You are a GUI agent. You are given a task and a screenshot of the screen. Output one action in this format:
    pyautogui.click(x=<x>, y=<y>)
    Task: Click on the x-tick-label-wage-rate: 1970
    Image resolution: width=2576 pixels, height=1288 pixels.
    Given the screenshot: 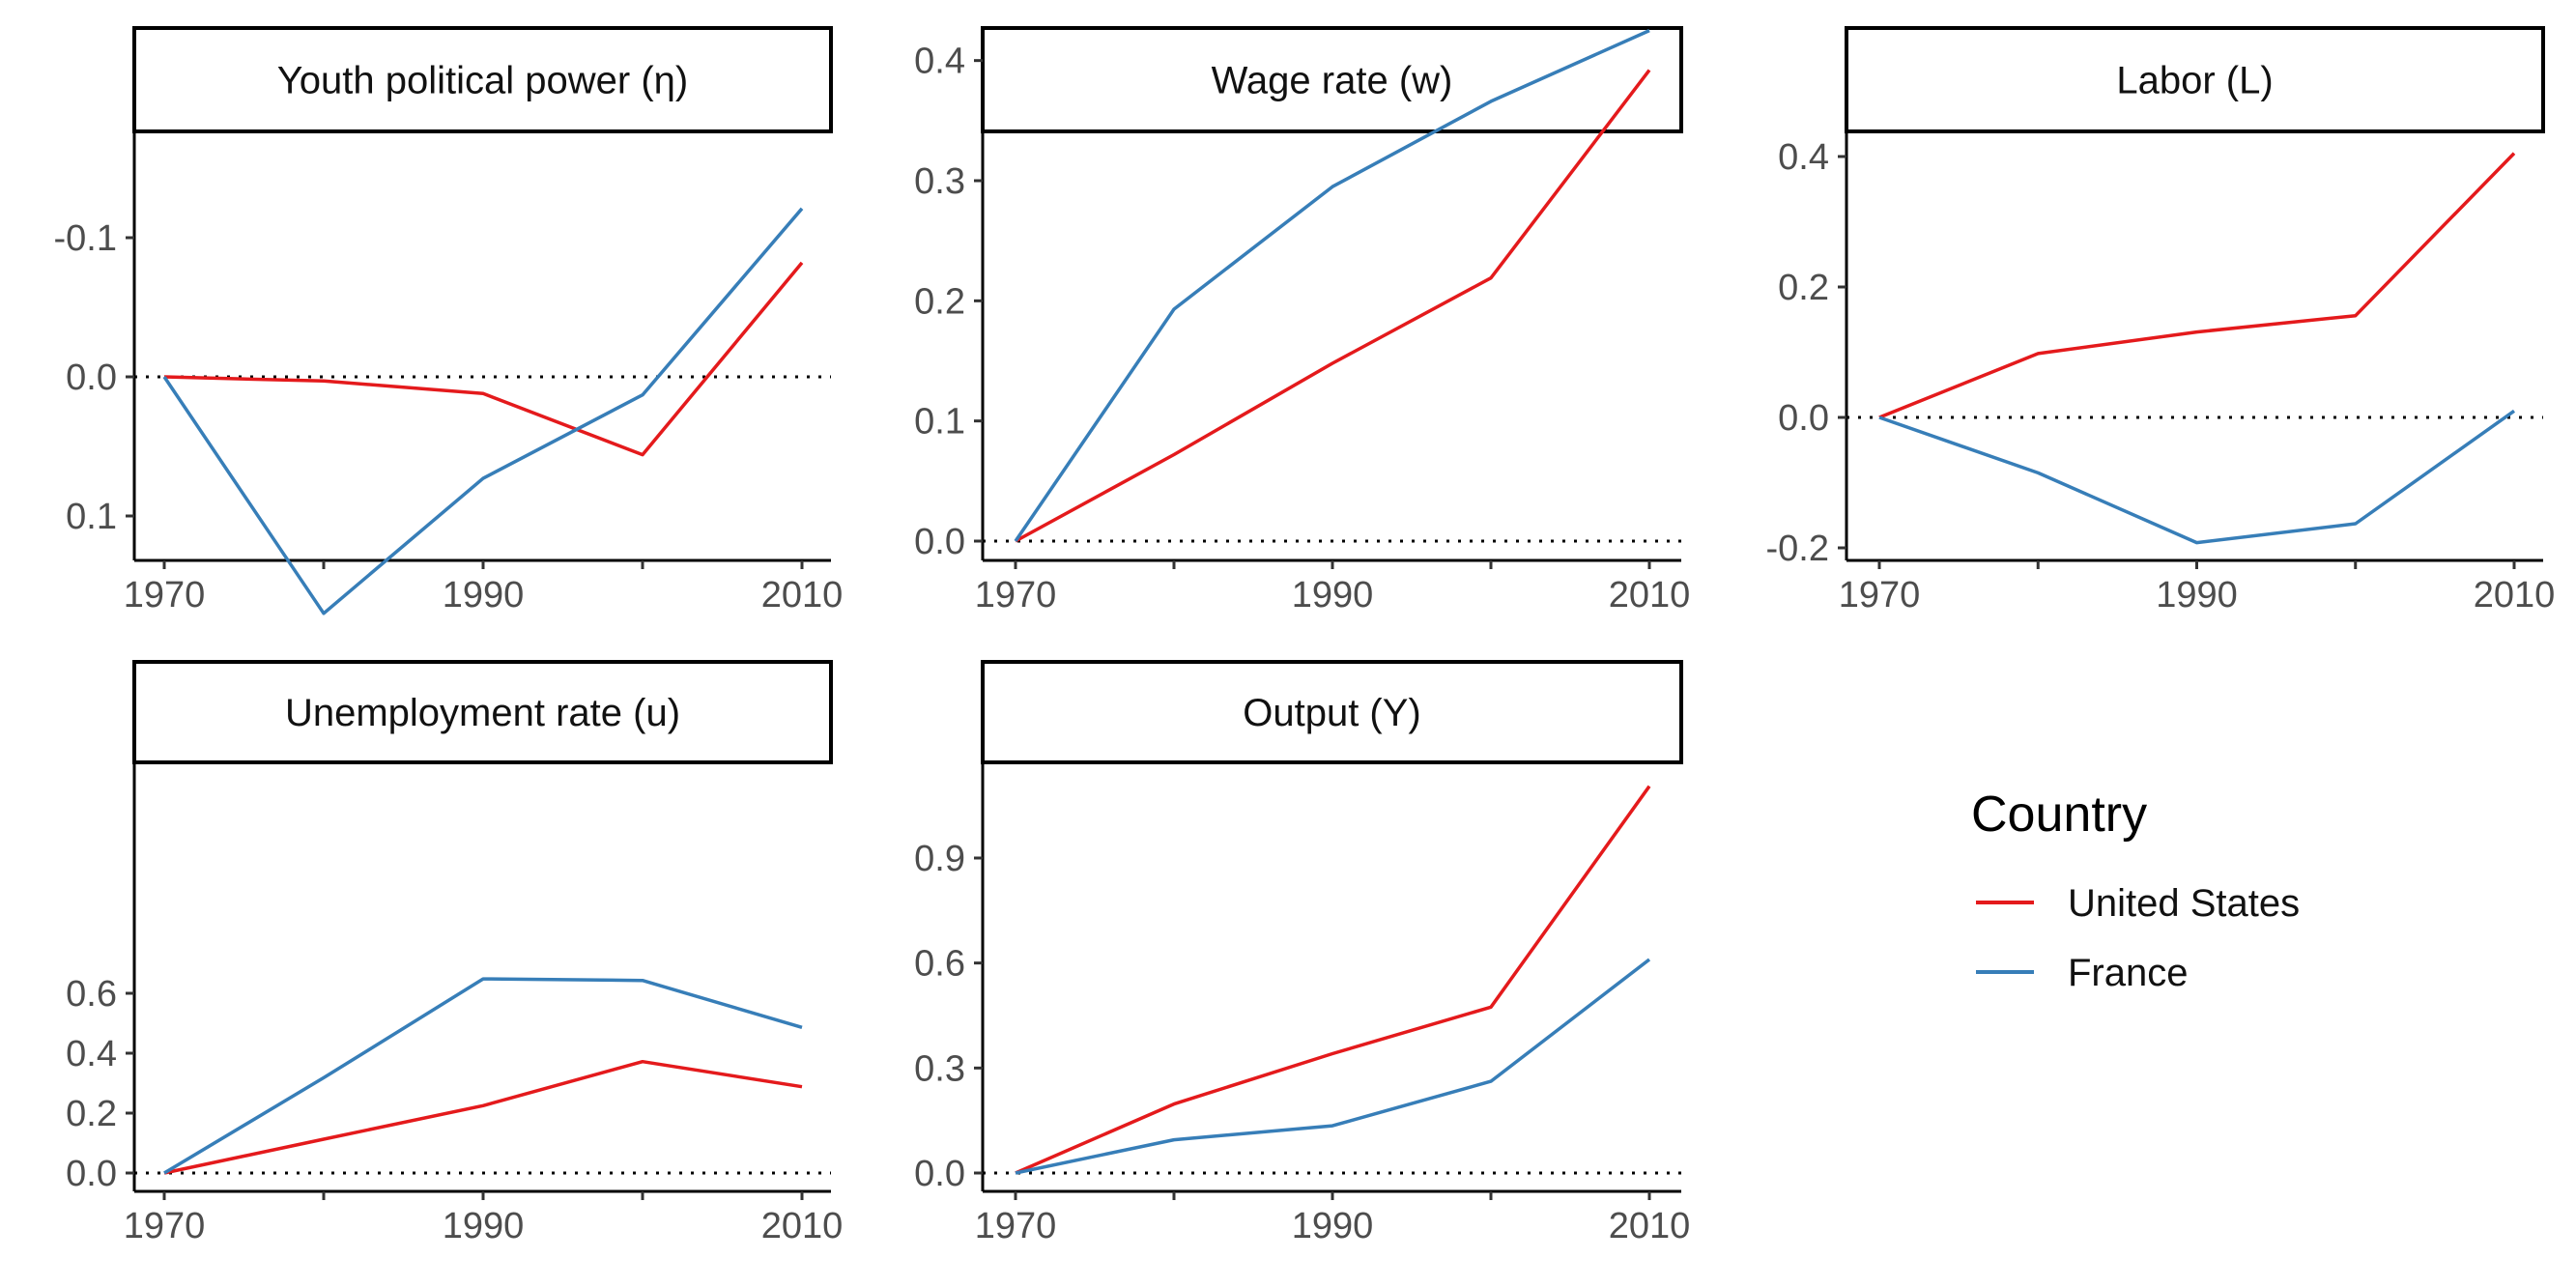 What is the action you would take?
    pyautogui.click(x=1016, y=595)
    